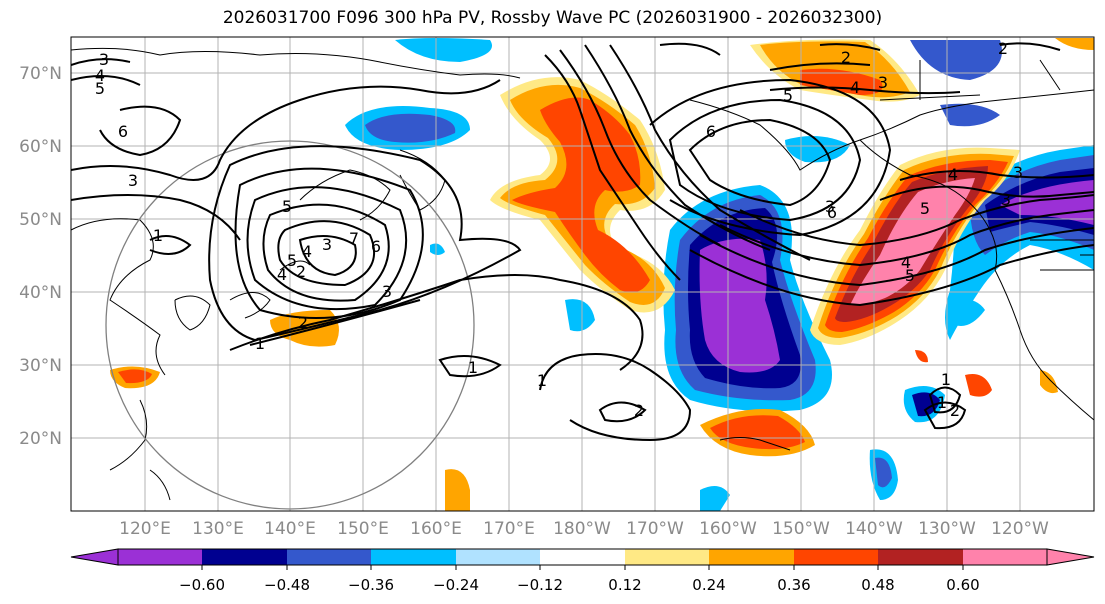 The width and height of the screenshot is (1105, 604). What do you see at coordinates (874, 529) in the screenshot?
I see `lon-label: 140°W` at bounding box center [874, 529].